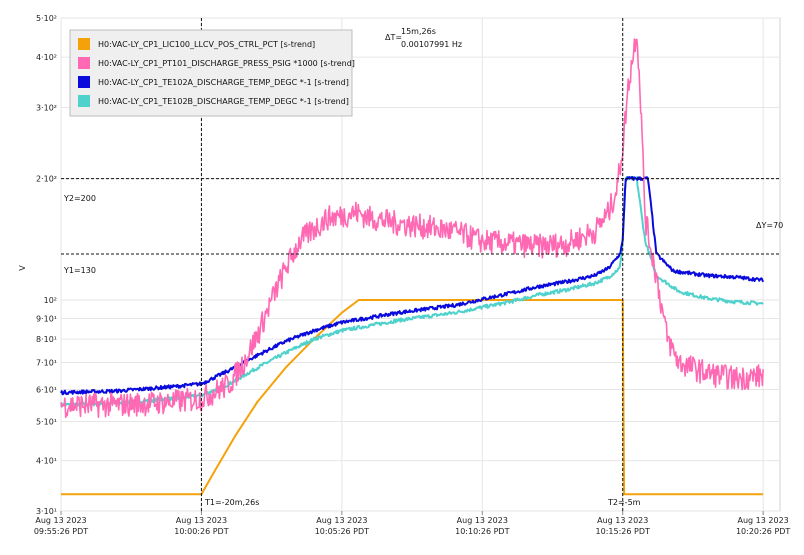 This screenshot has width=804, height=555. What do you see at coordinates (46, 318) in the screenshot?
I see `y-tick-label: 9·10¹` at bounding box center [46, 318].